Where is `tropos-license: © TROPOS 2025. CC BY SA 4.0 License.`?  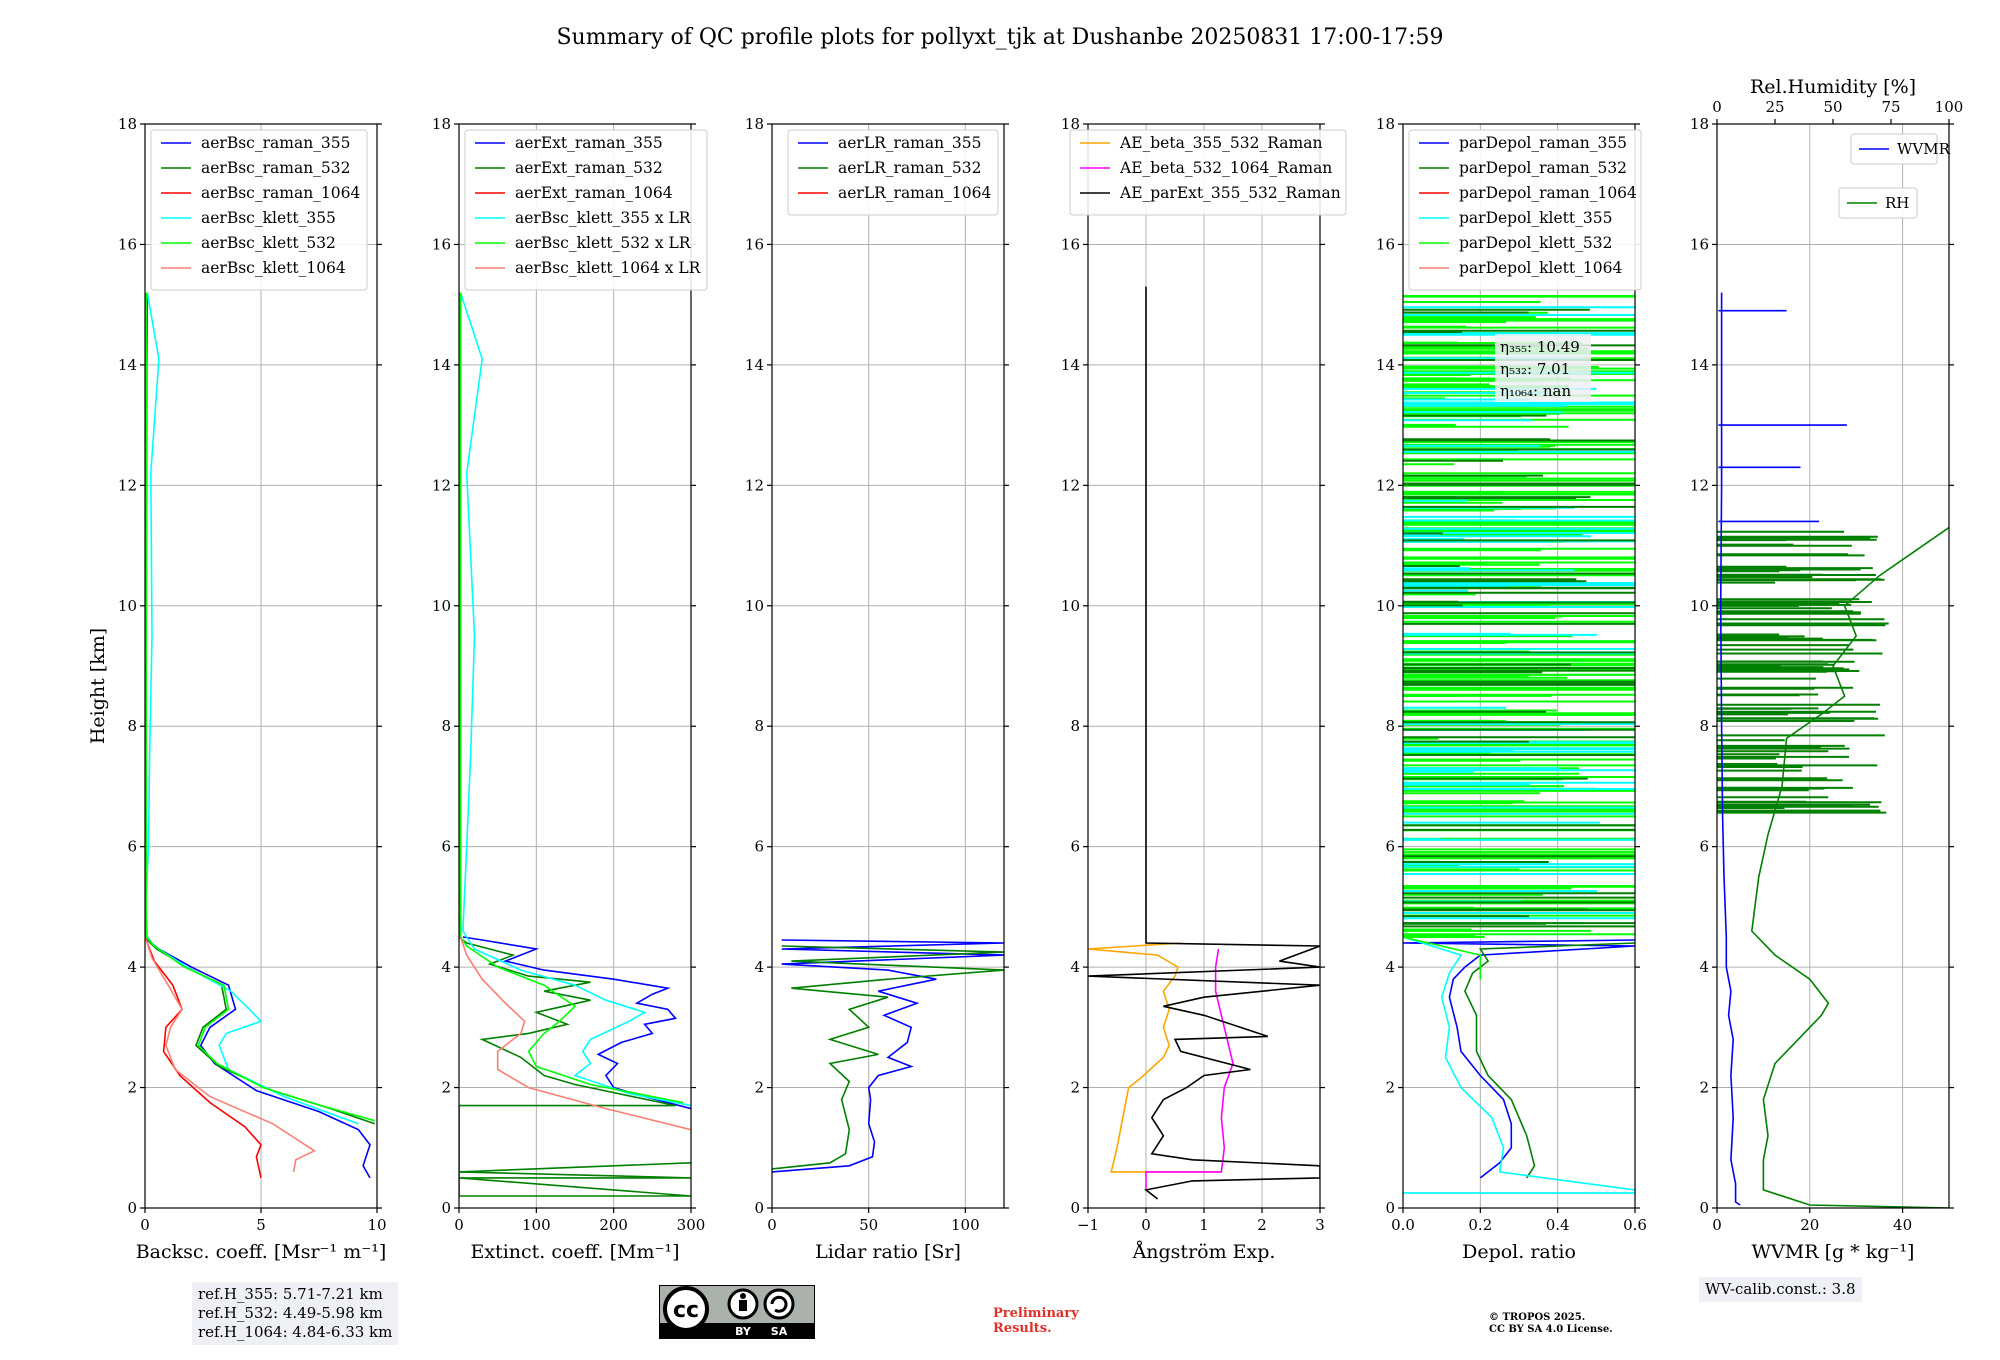
tropos-license: © TROPOS 2025. CC BY SA 4.0 License. is located at coordinates (1551, 1324).